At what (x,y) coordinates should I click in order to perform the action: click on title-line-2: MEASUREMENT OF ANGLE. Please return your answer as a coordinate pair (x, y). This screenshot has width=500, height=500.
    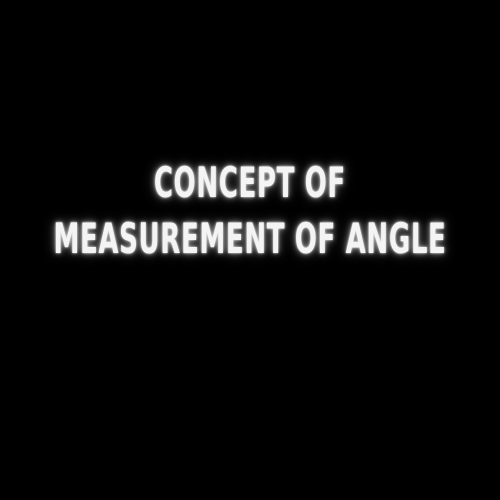
    Looking at the image, I should click on (250, 238).